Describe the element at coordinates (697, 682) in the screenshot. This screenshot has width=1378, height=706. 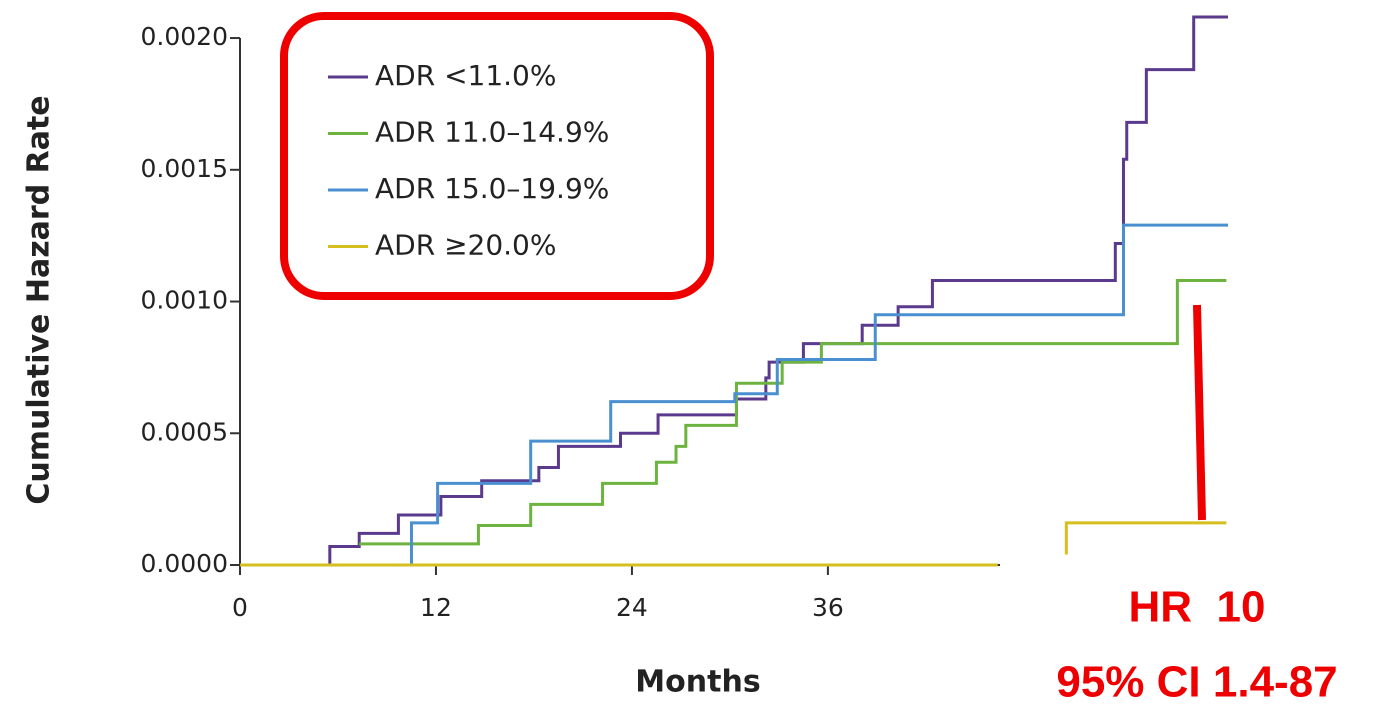
I see `x-axis-title: Months` at that location.